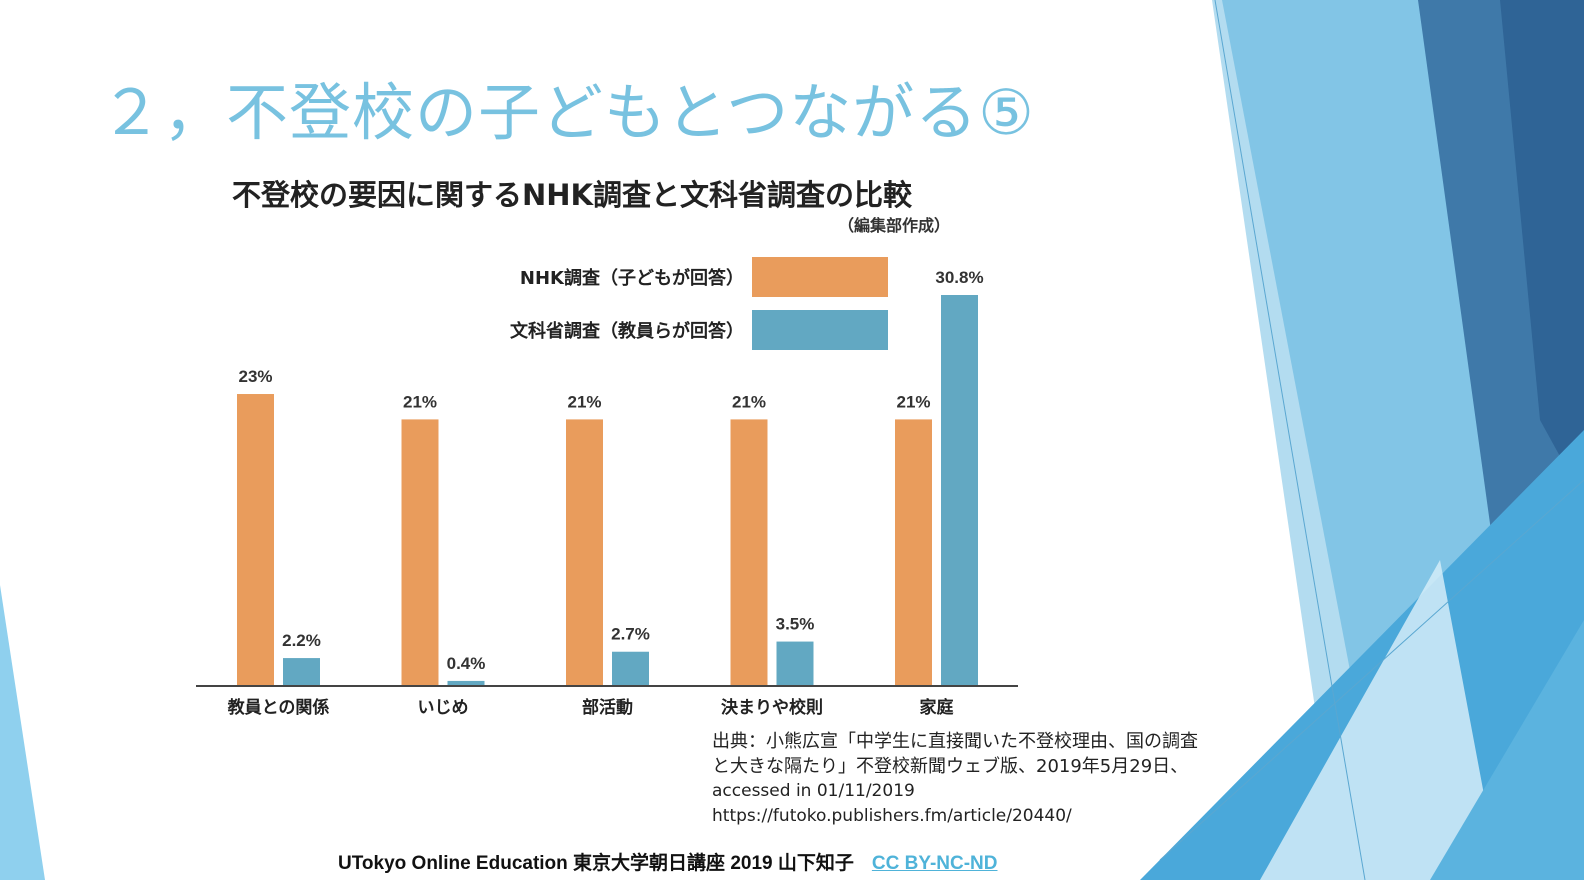 Image resolution: width=1584 pixels, height=880 pixels. I want to click on data-label-mext-2: 2.7%, so click(630, 634).